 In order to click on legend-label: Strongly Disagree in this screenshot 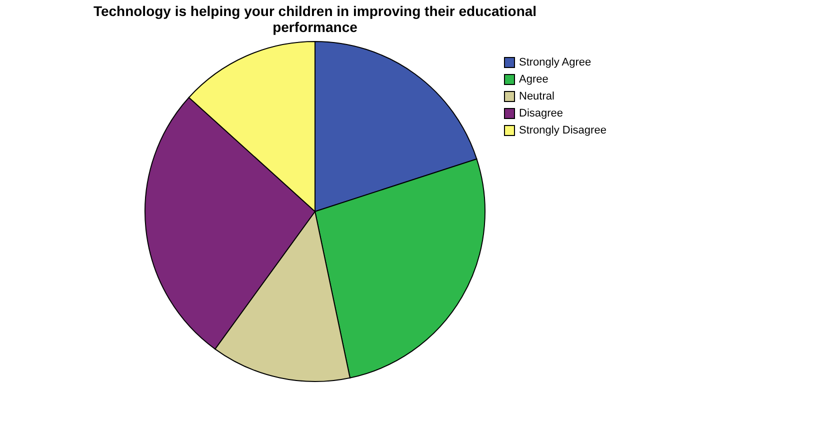, I will do `click(562, 130)`.